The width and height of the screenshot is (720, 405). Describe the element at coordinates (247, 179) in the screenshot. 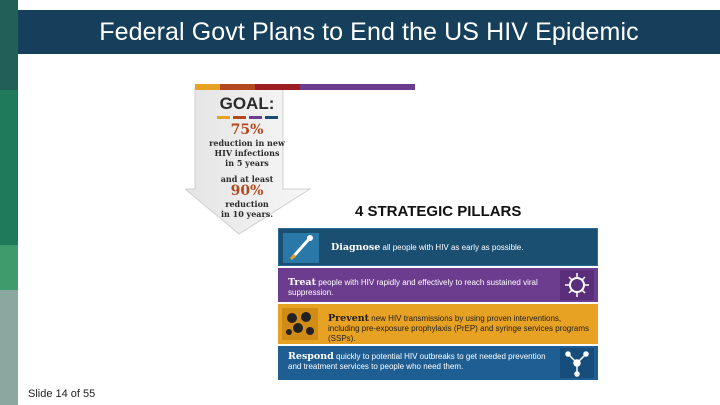

I see `goal-connector: and at least` at that location.